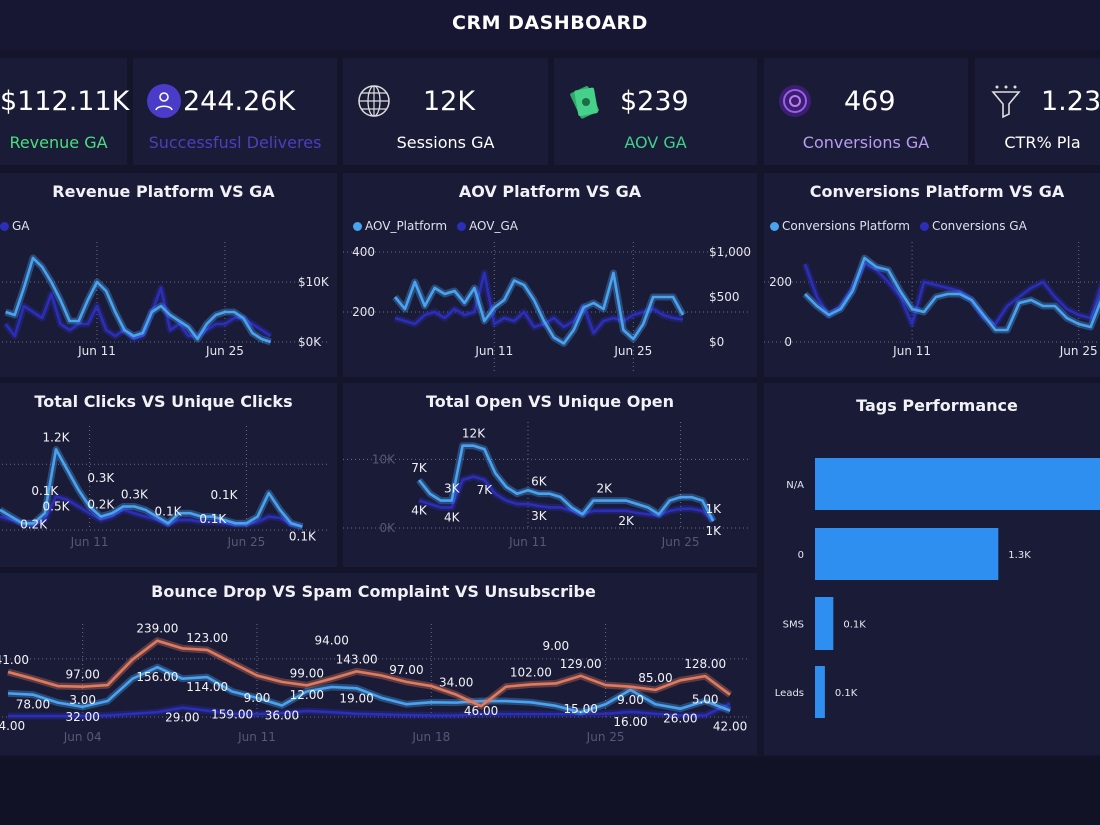 This screenshot has height=825, width=1100. I want to click on y2-tick-label: $500, so click(724, 297).